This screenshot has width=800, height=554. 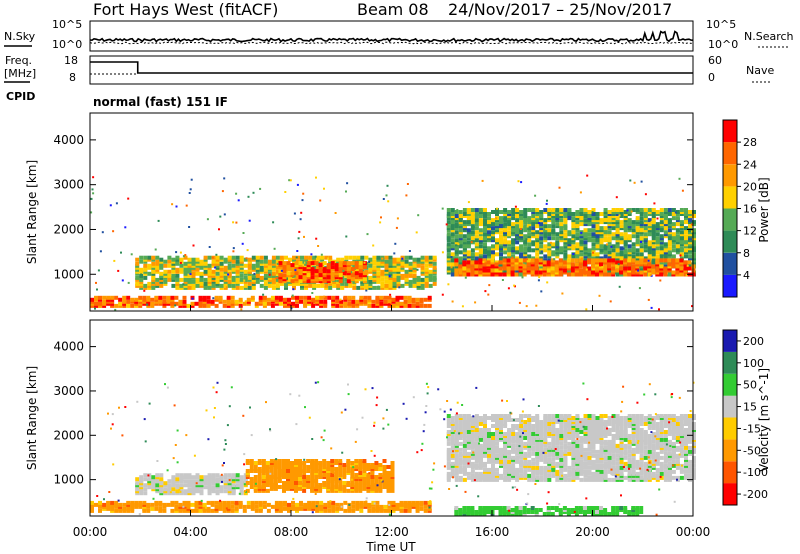 I want to click on nsearch-series, so click(x=391, y=43).